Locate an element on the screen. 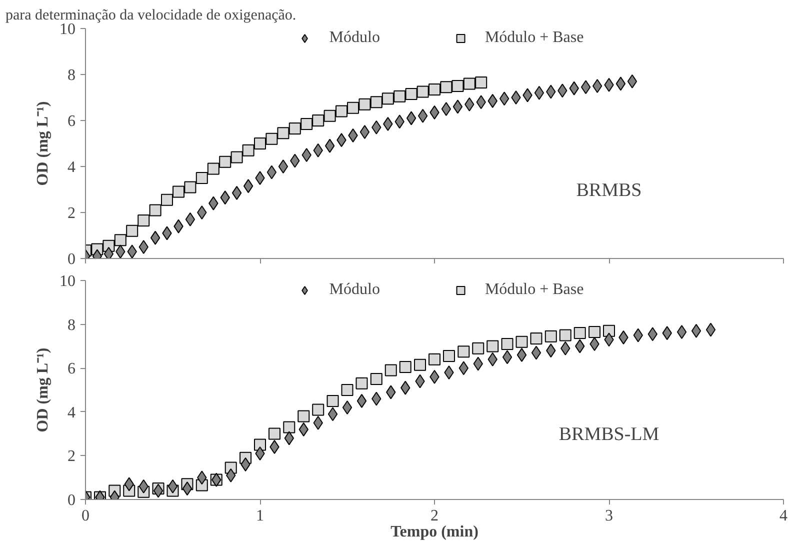 Image resolution: width=809 pixels, height=543 pixels. y-axis-title: OD (mg L⁻¹) is located at coordinates (43, 390).